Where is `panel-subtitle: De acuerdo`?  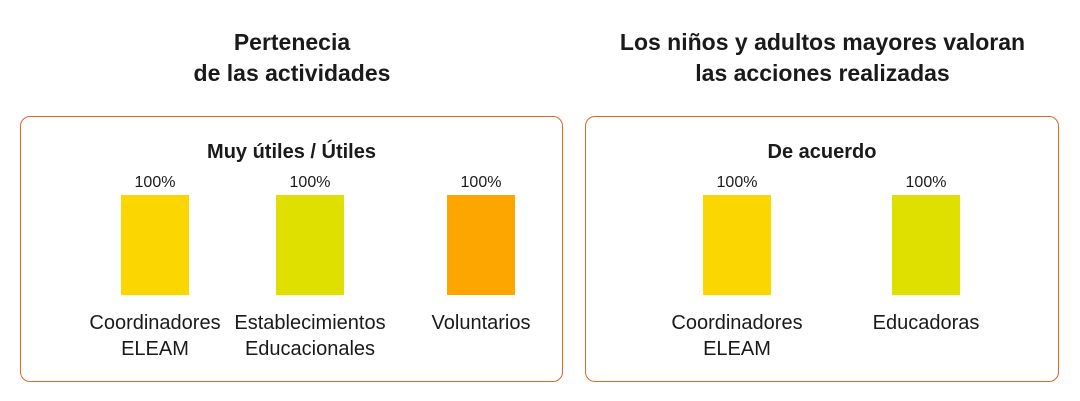
panel-subtitle: De acuerdo is located at coordinates (822, 152).